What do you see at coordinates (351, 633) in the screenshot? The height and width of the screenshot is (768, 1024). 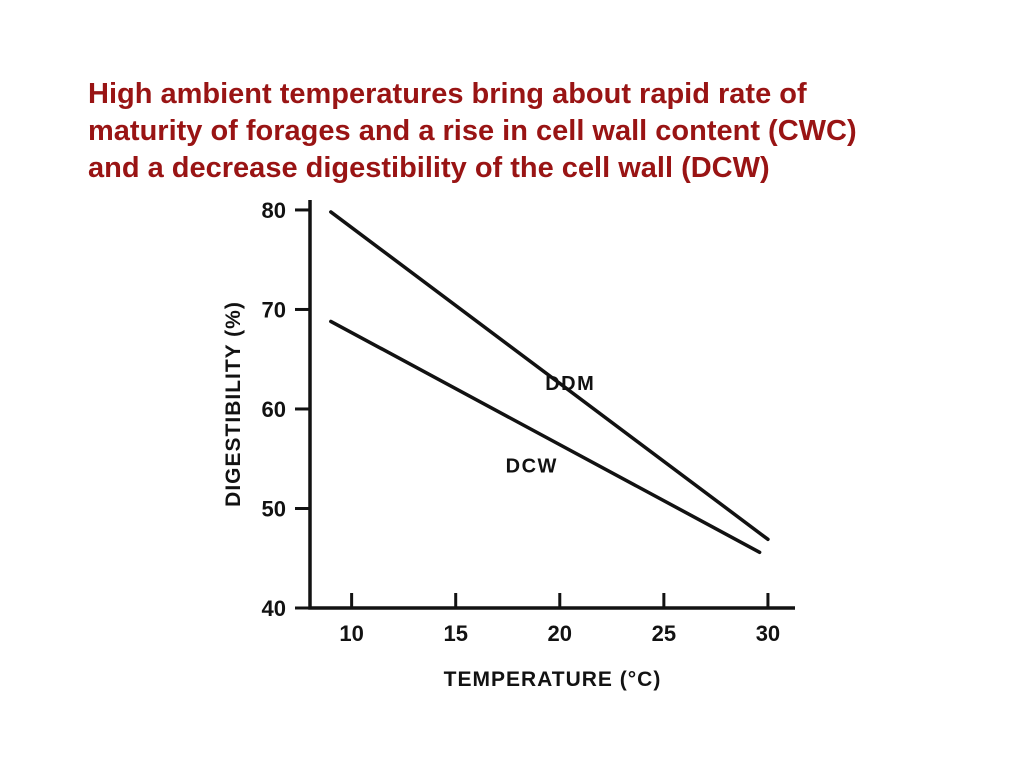 I see `x-tick-label: 10` at bounding box center [351, 633].